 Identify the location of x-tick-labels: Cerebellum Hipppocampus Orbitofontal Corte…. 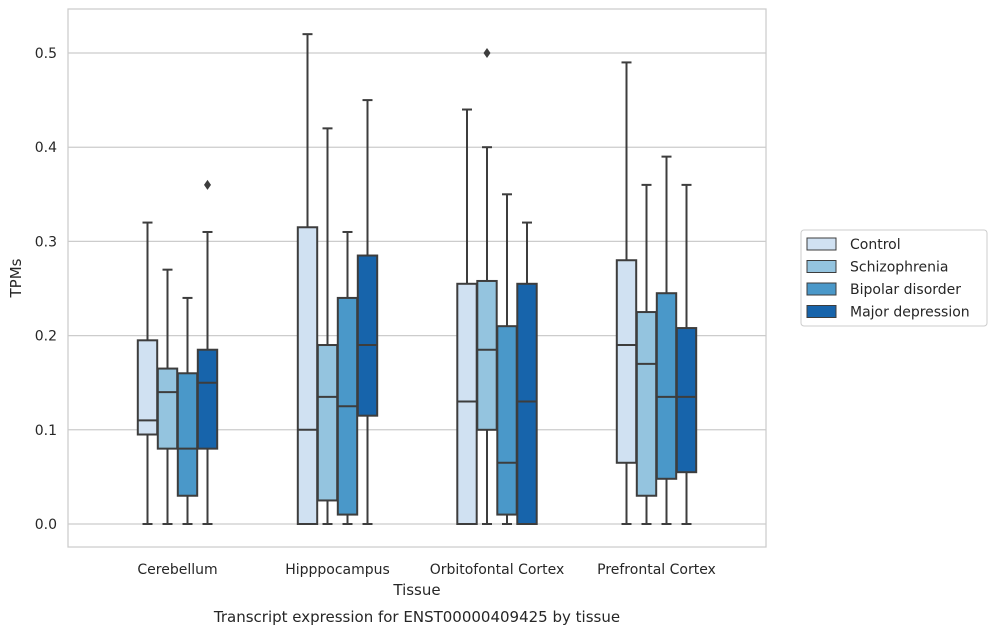
(426, 570).